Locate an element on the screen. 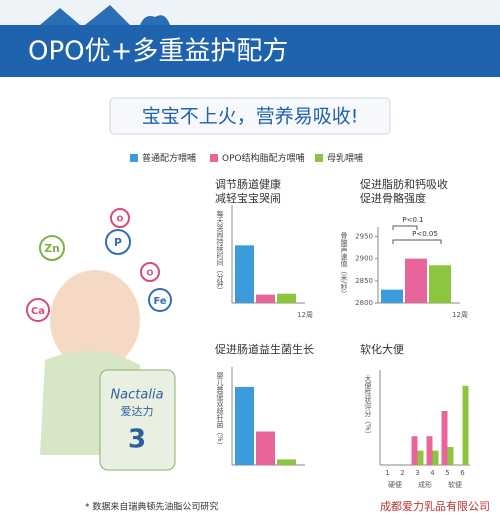 This screenshot has height=529, width=500. y-axis-label: 骨骼声速值（米/秒） is located at coordinates (344, 264).